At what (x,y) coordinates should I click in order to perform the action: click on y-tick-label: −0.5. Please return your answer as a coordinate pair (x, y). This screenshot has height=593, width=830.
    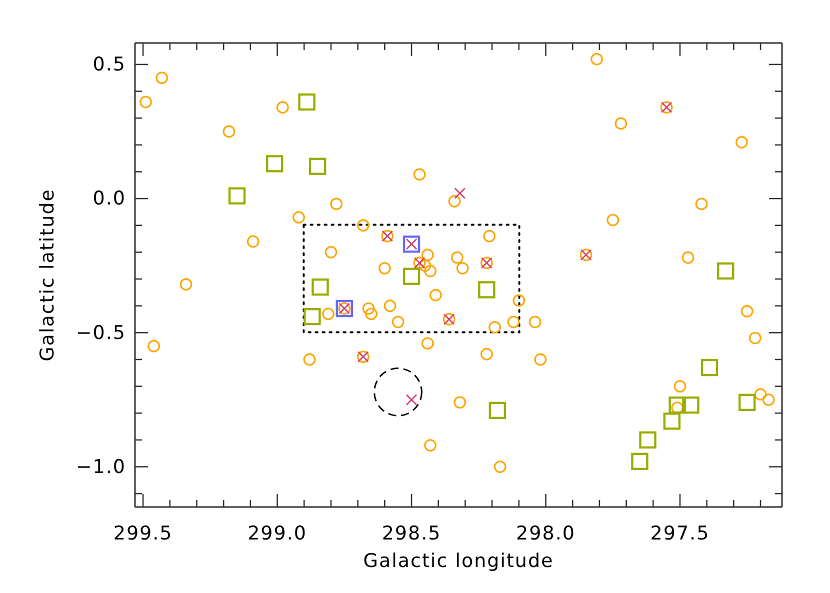
    Looking at the image, I should click on (101, 333).